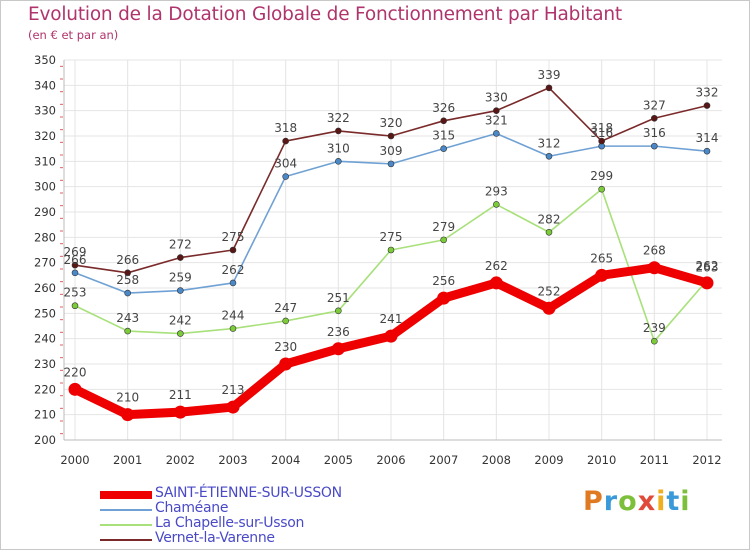 This screenshot has width=750, height=550. I want to click on data-label: 230, so click(285, 347).